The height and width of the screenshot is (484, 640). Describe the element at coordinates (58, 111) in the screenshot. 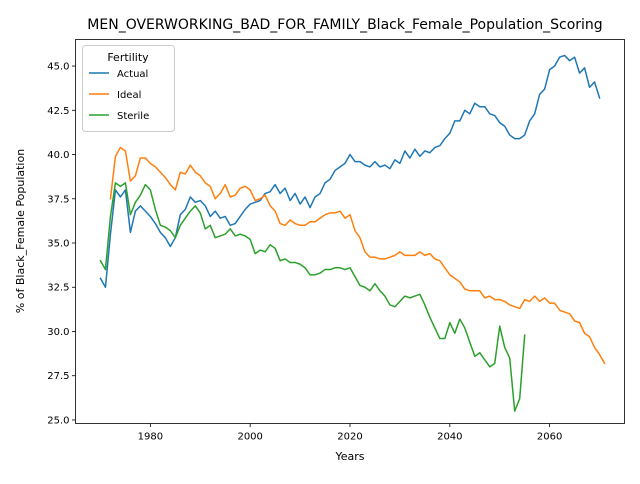

I see `y-tick-label: 42.5` at that location.